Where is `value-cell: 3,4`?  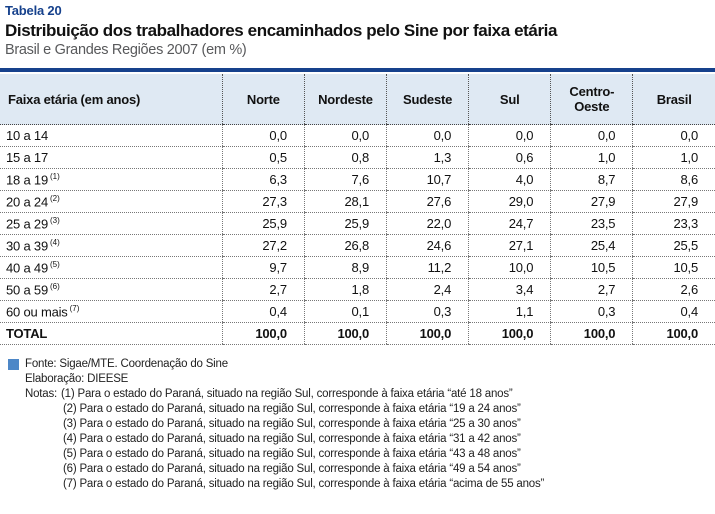 value-cell: 3,4 is located at coordinates (509, 289).